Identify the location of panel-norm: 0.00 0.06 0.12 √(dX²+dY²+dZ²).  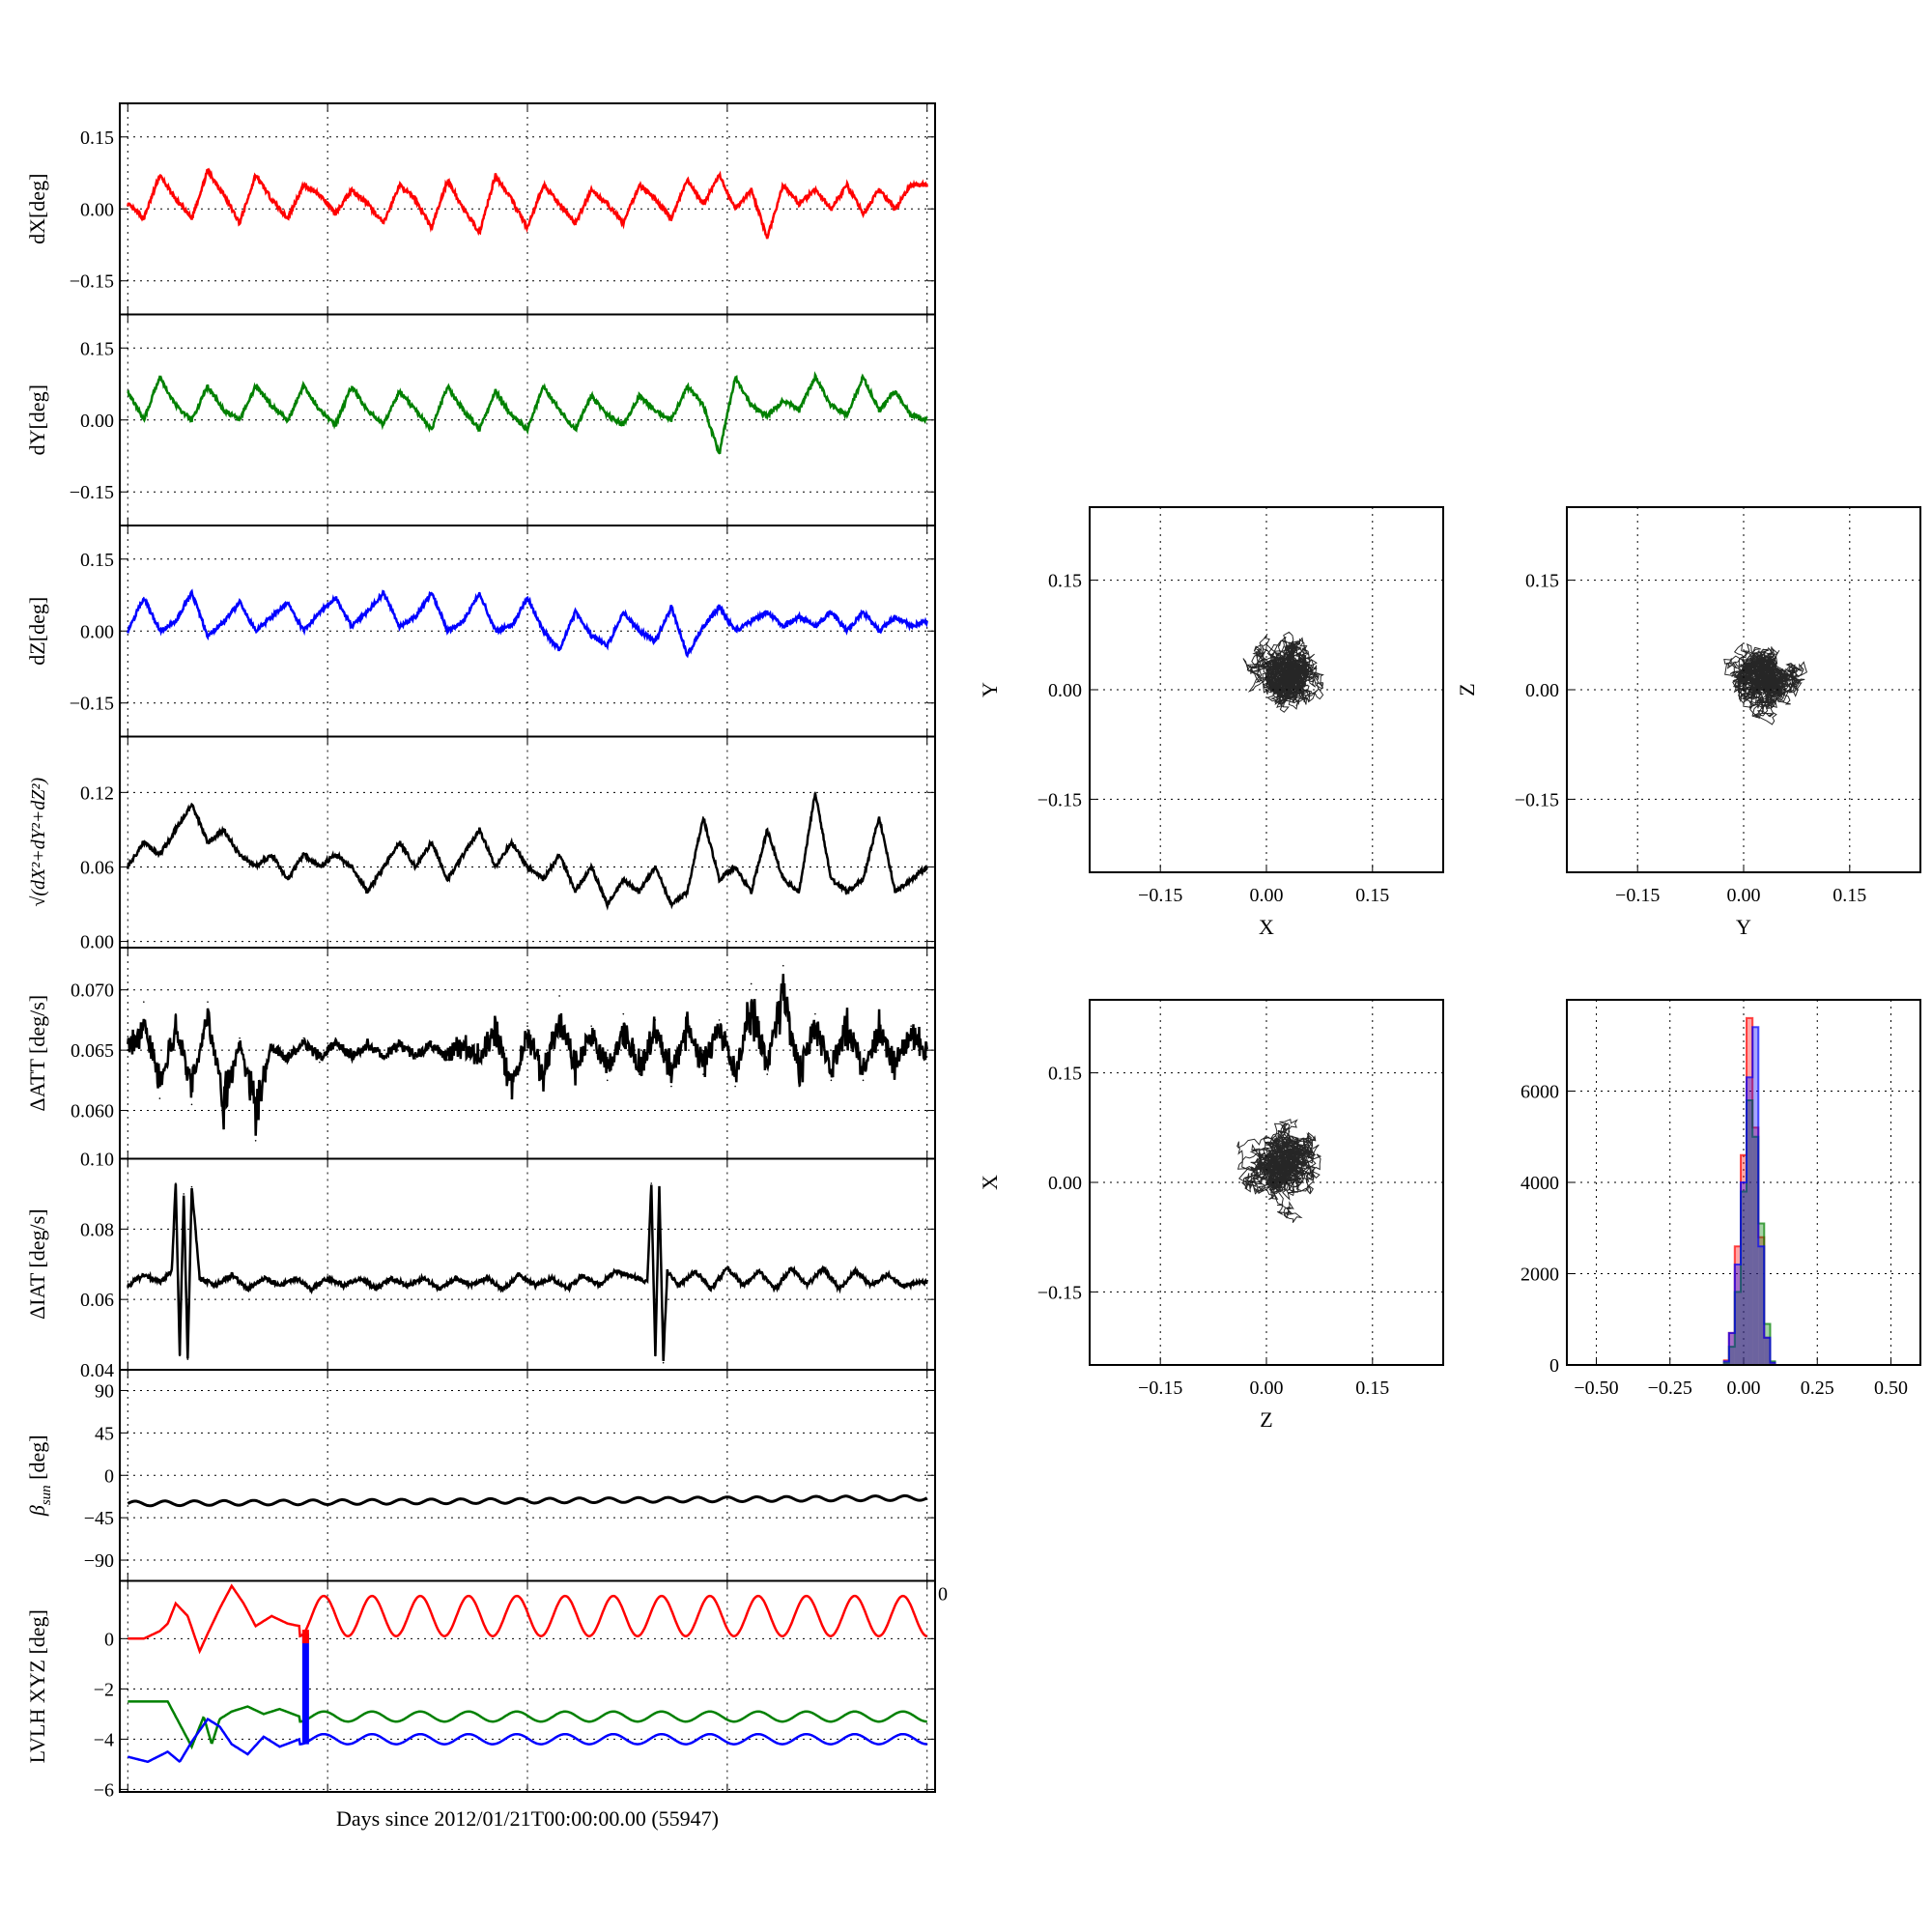
(482, 844).